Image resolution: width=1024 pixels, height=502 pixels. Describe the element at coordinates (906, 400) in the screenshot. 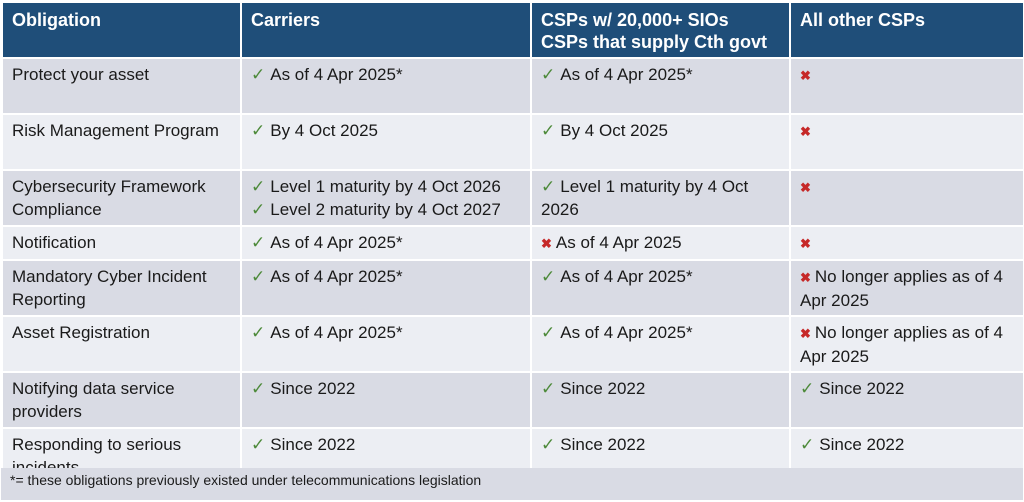

I see `other-csps-cell: ✓ Since 2022` at that location.